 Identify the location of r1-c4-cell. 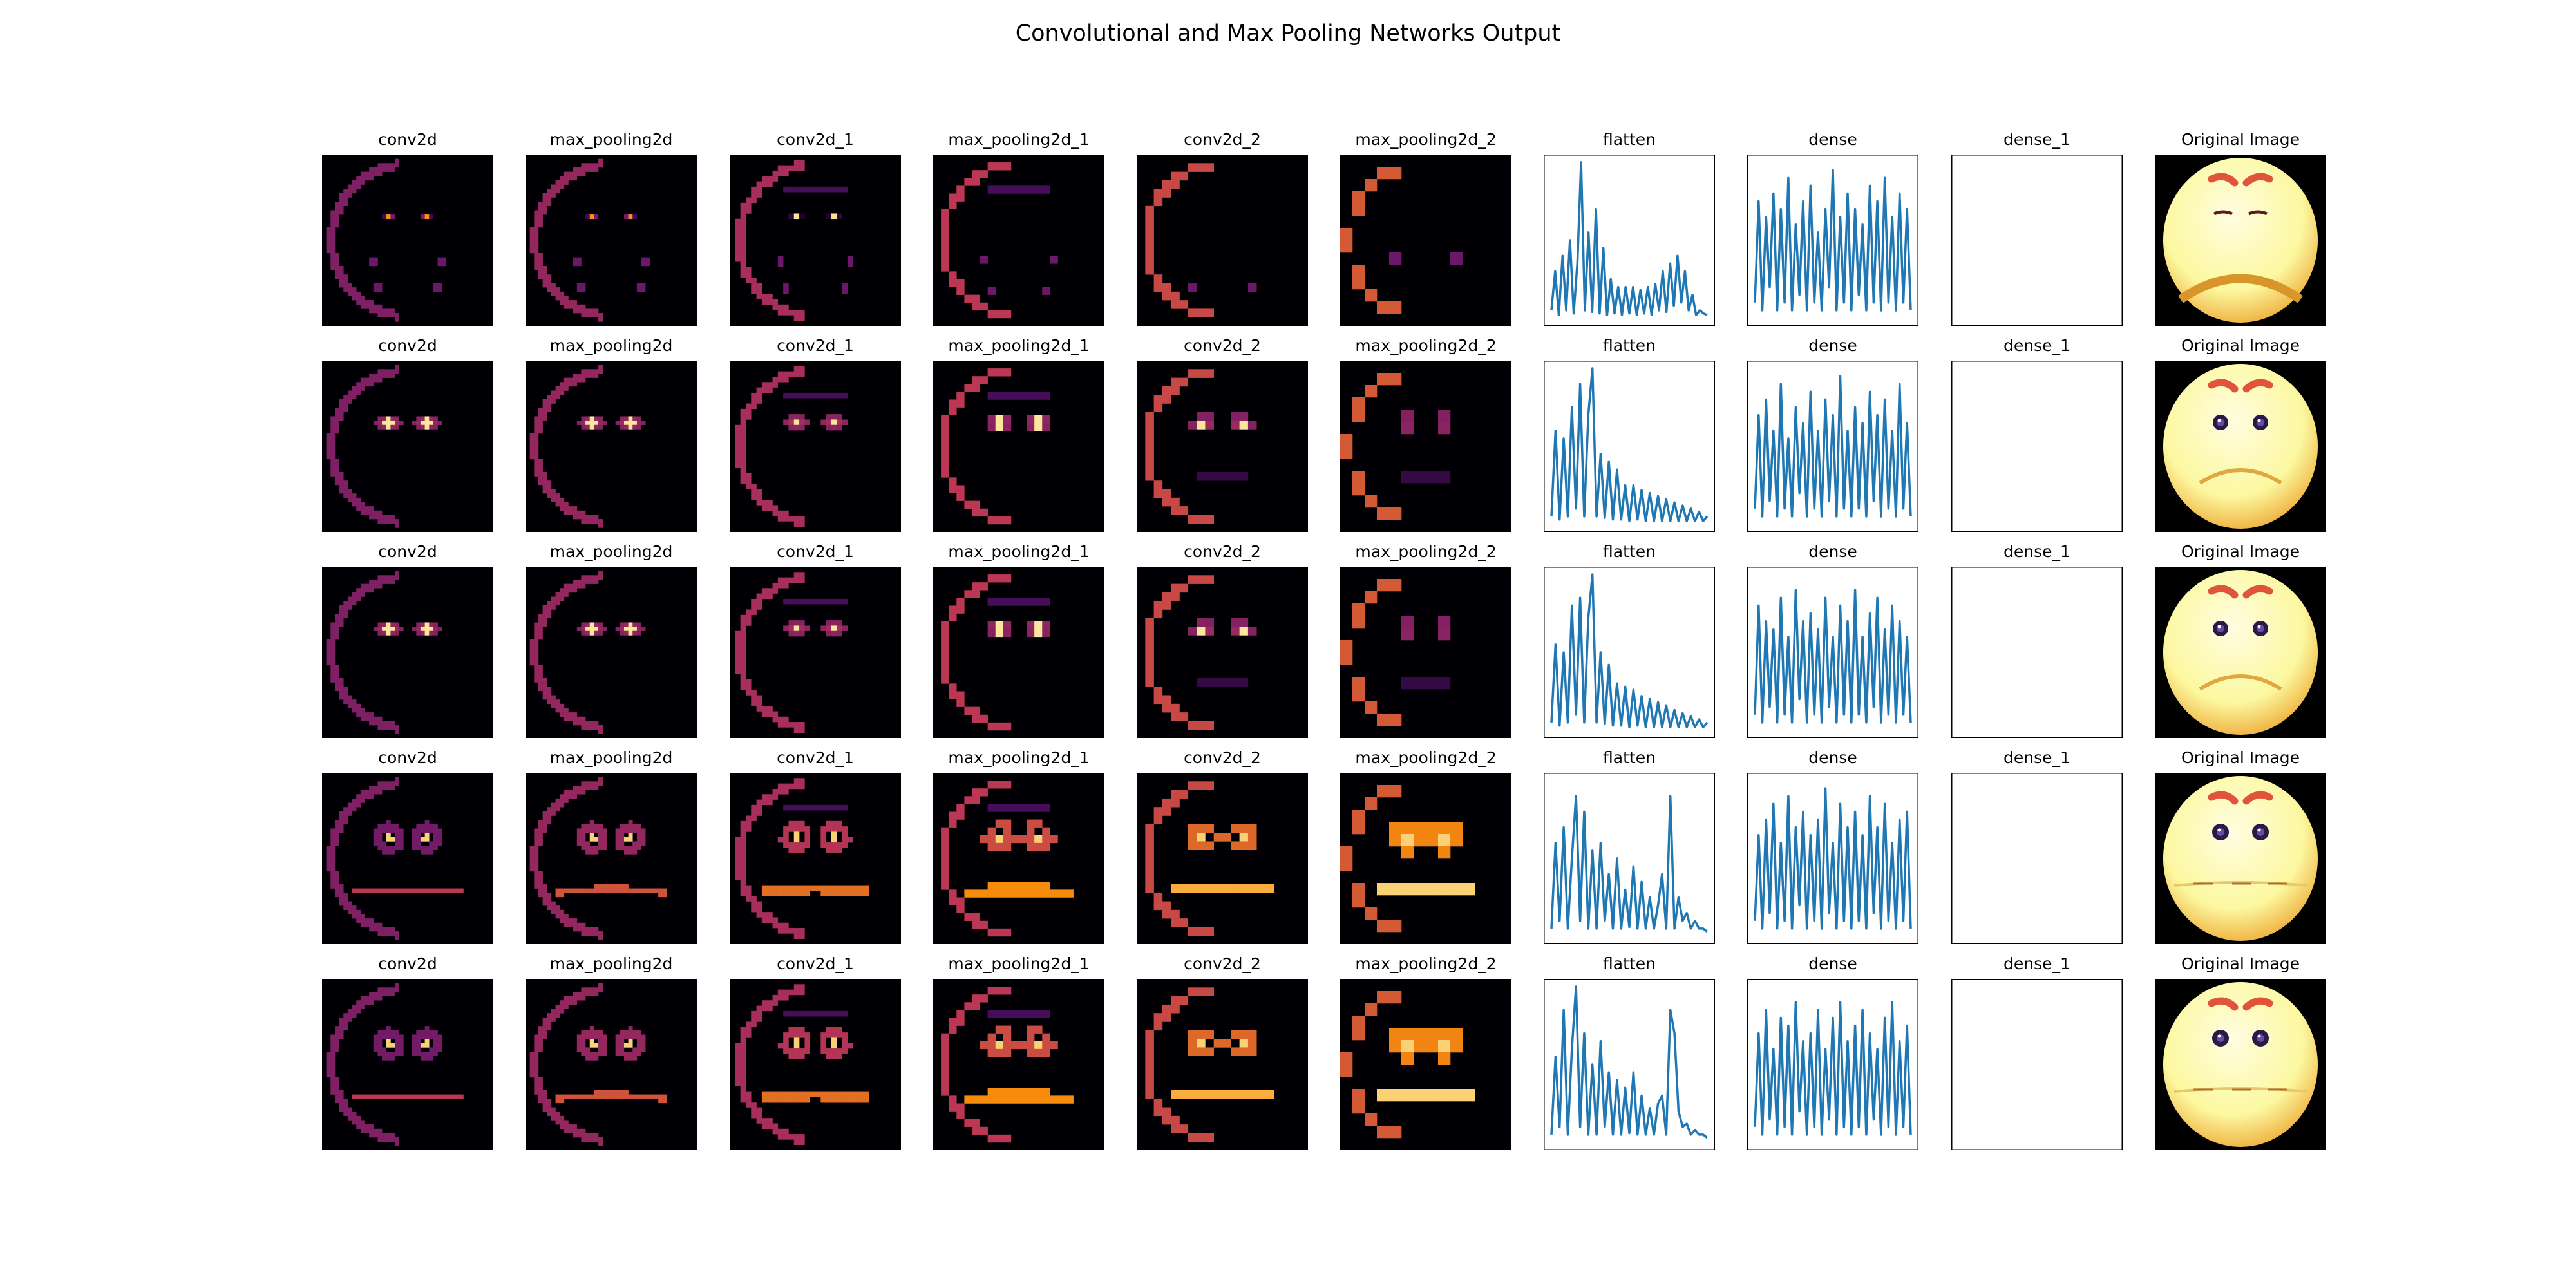
(1226, 476).